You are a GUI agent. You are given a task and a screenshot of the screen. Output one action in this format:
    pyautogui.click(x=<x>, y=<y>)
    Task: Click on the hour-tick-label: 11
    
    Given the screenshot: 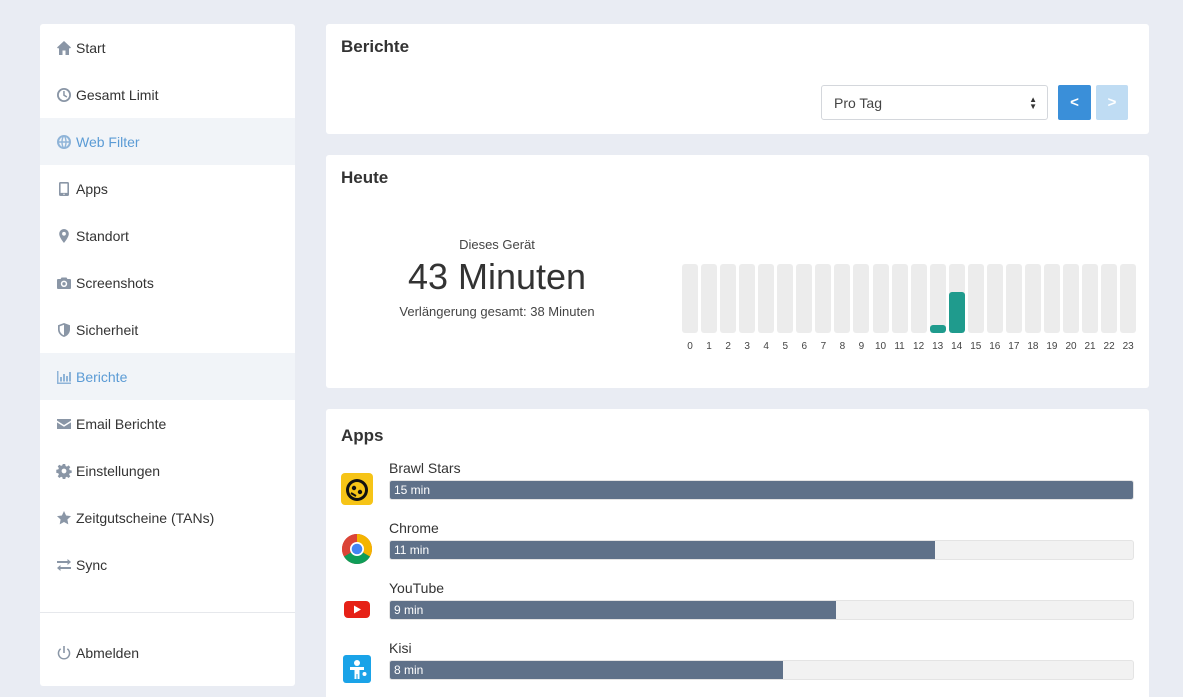 What is the action you would take?
    pyautogui.click(x=899, y=346)
    